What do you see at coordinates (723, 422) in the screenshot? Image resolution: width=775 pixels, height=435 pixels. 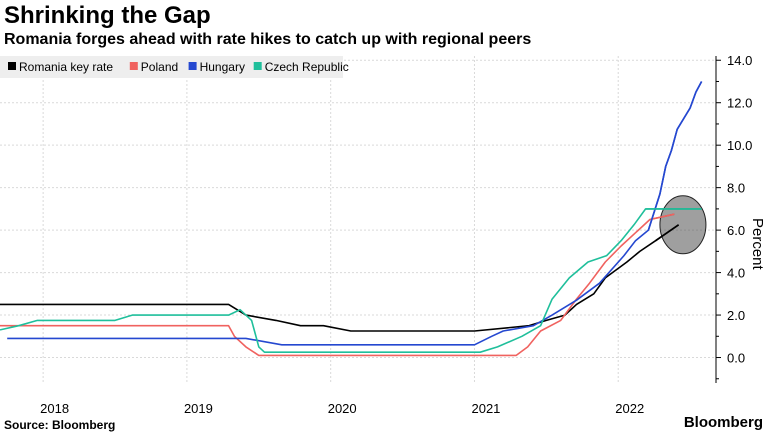 I see `bloomberg-logo: Bloomberg` at bounding box center [723, 422].